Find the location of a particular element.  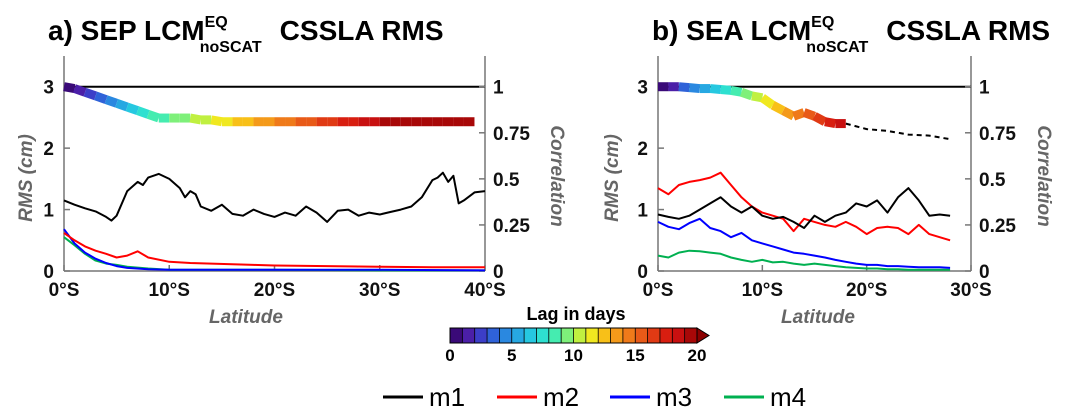

panel-a-y2tick-label: 1 is located at coordinates (498, 88).